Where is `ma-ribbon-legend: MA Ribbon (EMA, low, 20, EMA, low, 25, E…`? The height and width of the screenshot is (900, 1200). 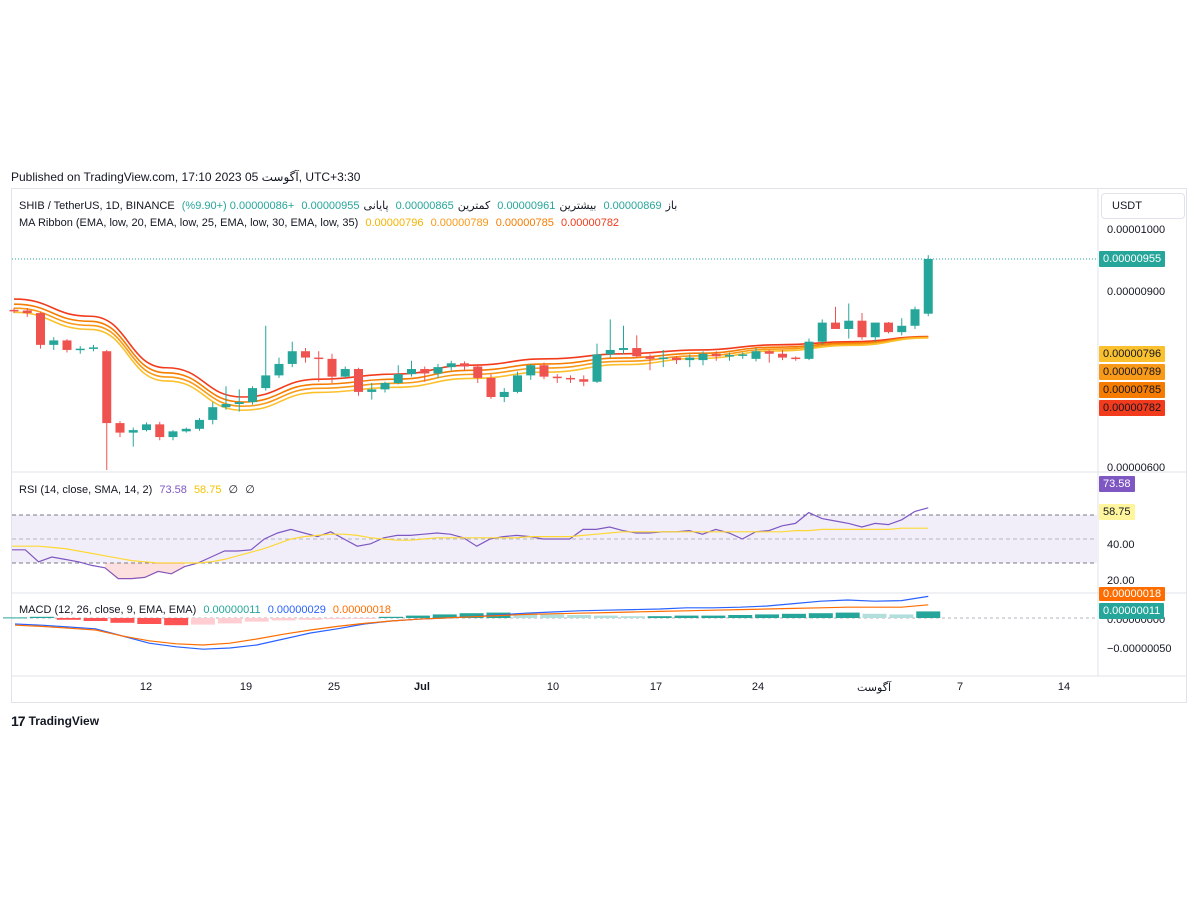 ma-ribbon-legend: MA Ribbon (EMA, low, 20, EMA, low, 25, E… is located at coordinates (321, 223).